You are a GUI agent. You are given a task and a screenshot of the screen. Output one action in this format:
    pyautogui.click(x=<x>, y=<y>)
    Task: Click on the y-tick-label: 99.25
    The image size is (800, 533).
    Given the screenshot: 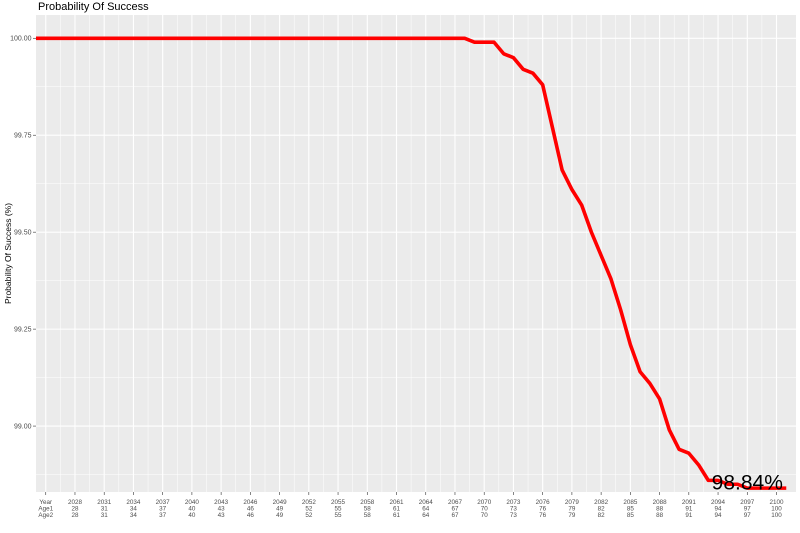 What is the action you would take?
    pyautogui.click(x=23, y=330)
    